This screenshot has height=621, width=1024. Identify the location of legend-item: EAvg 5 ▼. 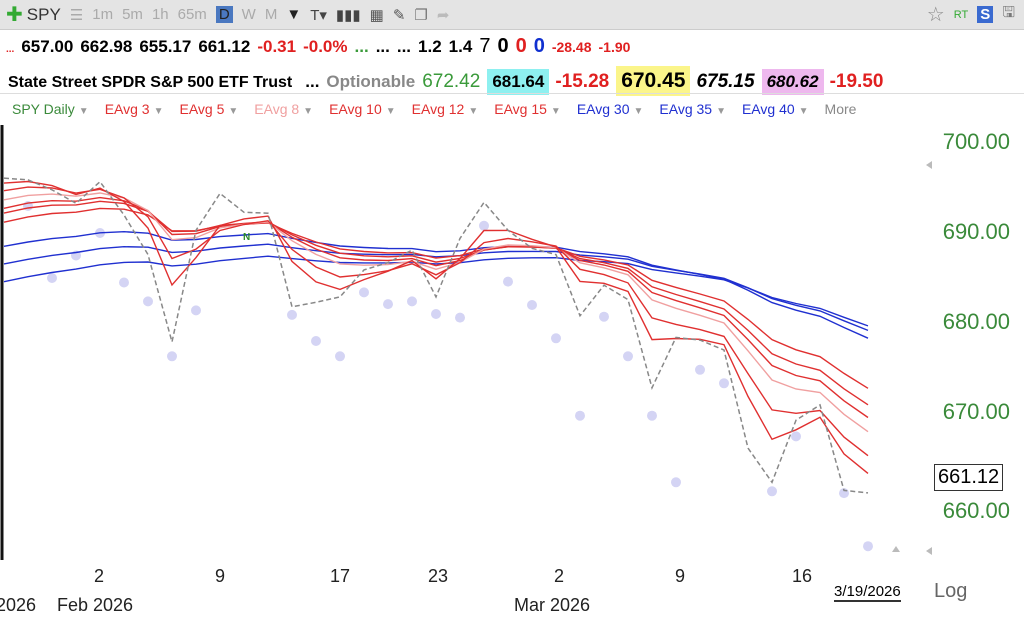
(212, 109).